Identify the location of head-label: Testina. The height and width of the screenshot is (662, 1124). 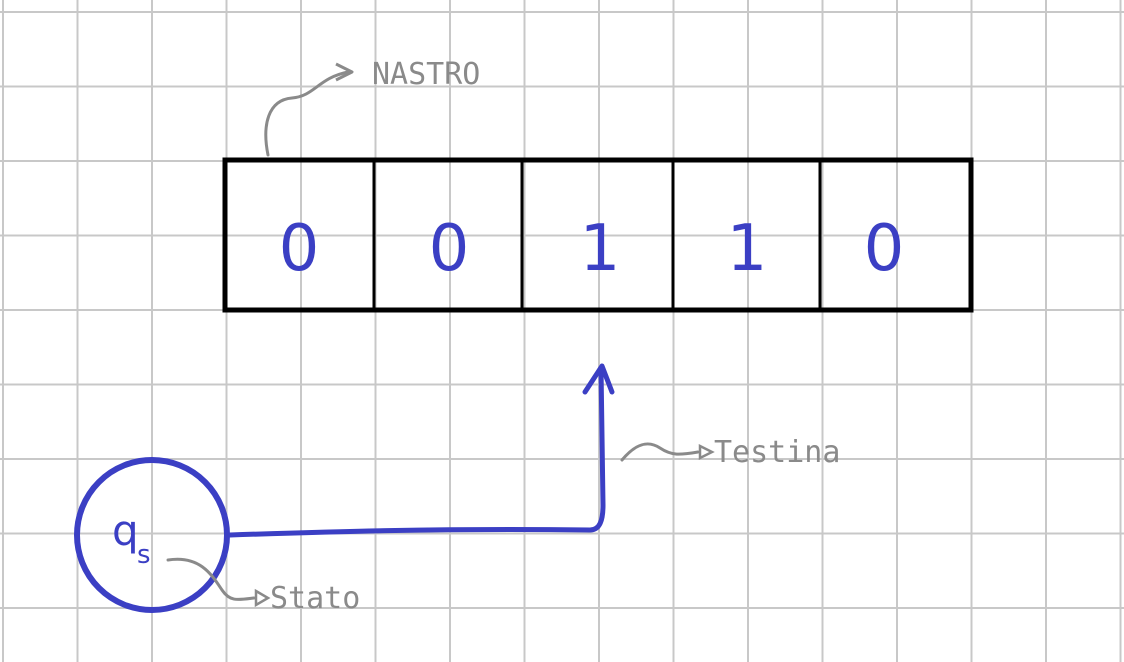
(777, 452).